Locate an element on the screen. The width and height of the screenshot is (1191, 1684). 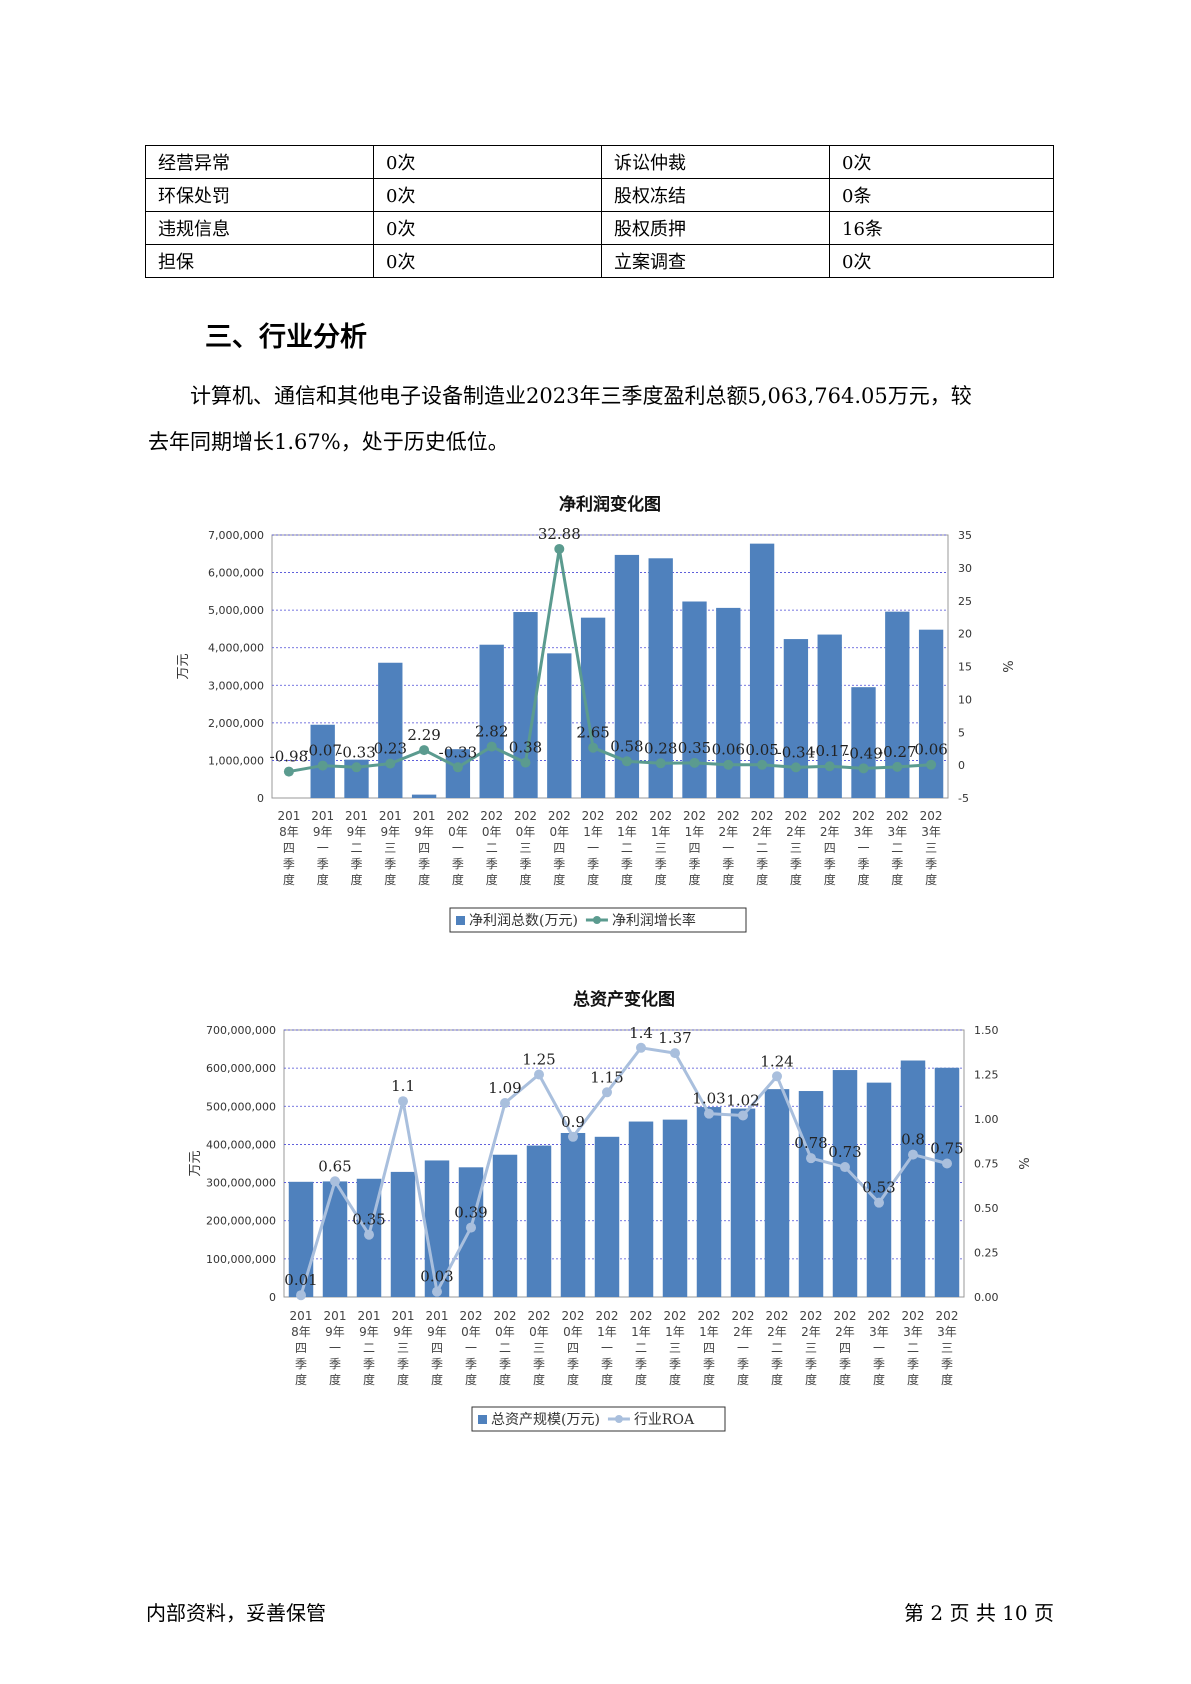
data-label: 2.82 is located at coordinates (491, 732).